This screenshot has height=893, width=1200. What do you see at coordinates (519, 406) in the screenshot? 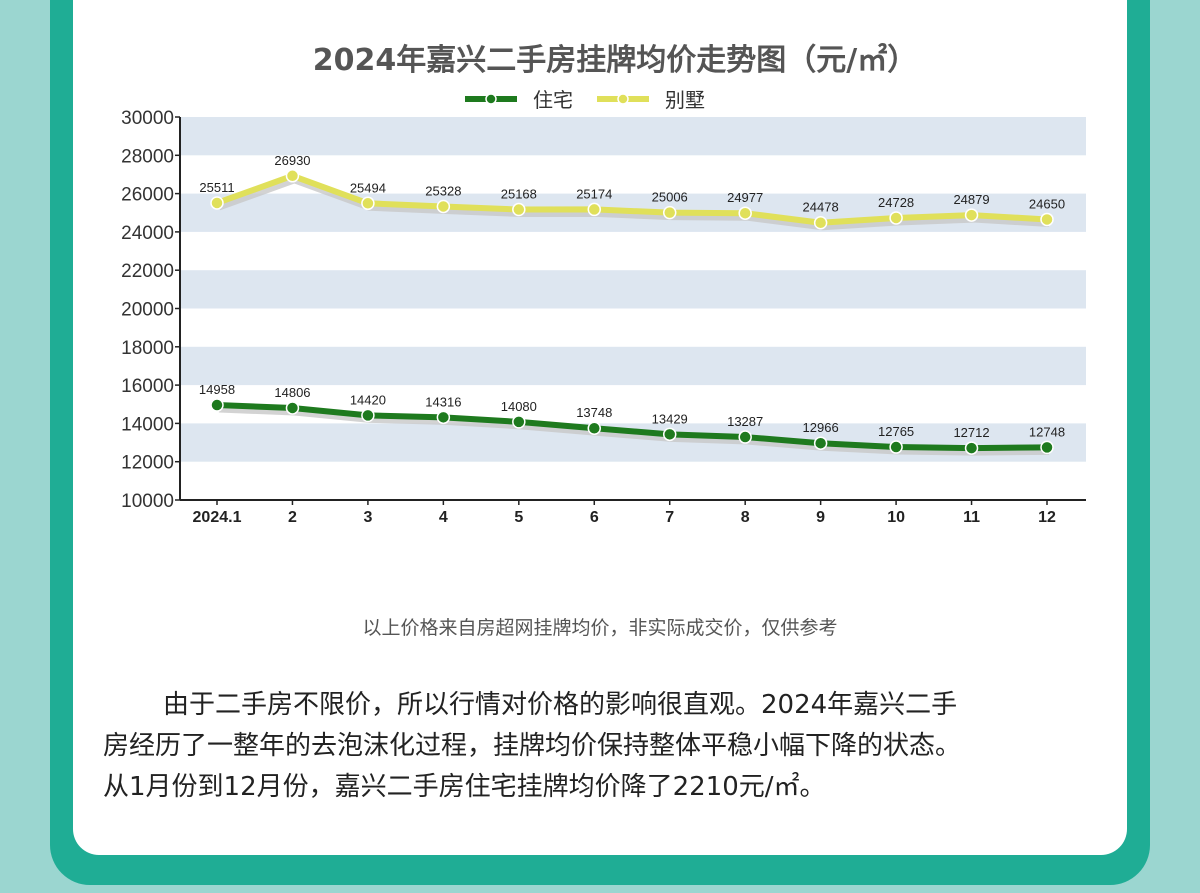
I see `data-label: 14080` at bounding box center [519, 406].